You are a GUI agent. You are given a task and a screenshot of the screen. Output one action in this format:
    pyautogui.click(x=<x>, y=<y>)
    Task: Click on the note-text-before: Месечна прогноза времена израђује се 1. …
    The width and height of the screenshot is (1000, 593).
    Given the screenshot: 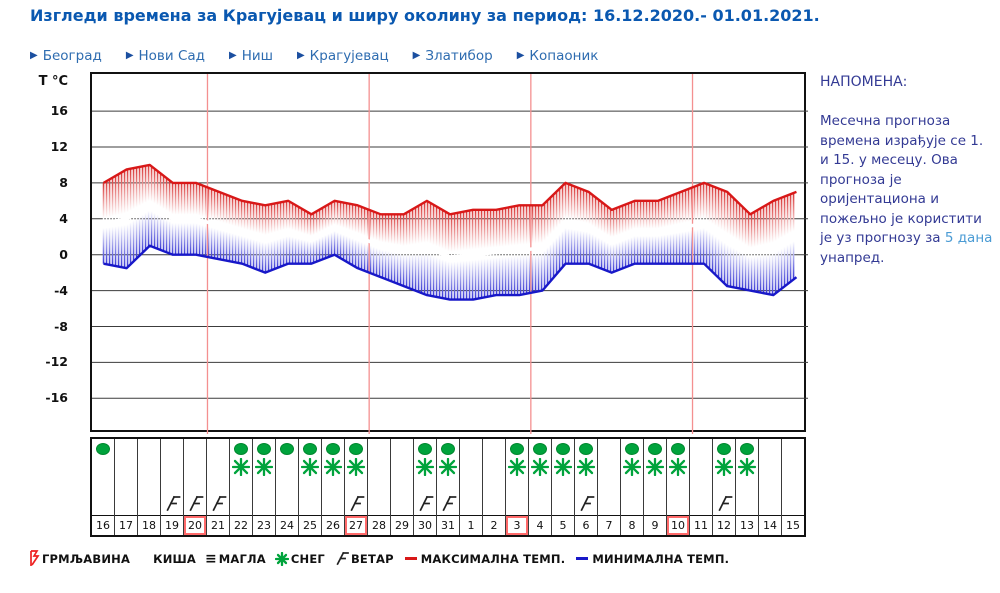 What is the action you would take?
    pyautogui.click(x=902, y=179)
    